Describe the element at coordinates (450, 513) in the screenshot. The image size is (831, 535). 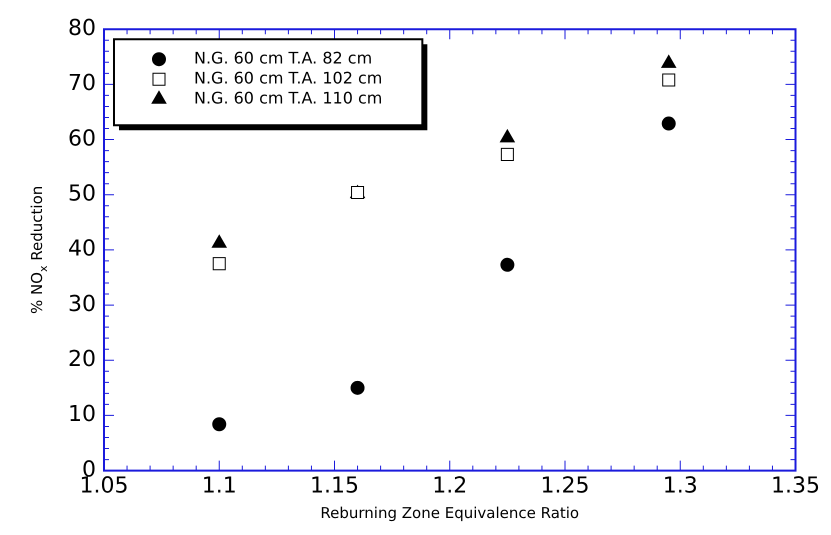
I see `x-axis-title: Reburning Zone Equivalence Ratio` at that location.